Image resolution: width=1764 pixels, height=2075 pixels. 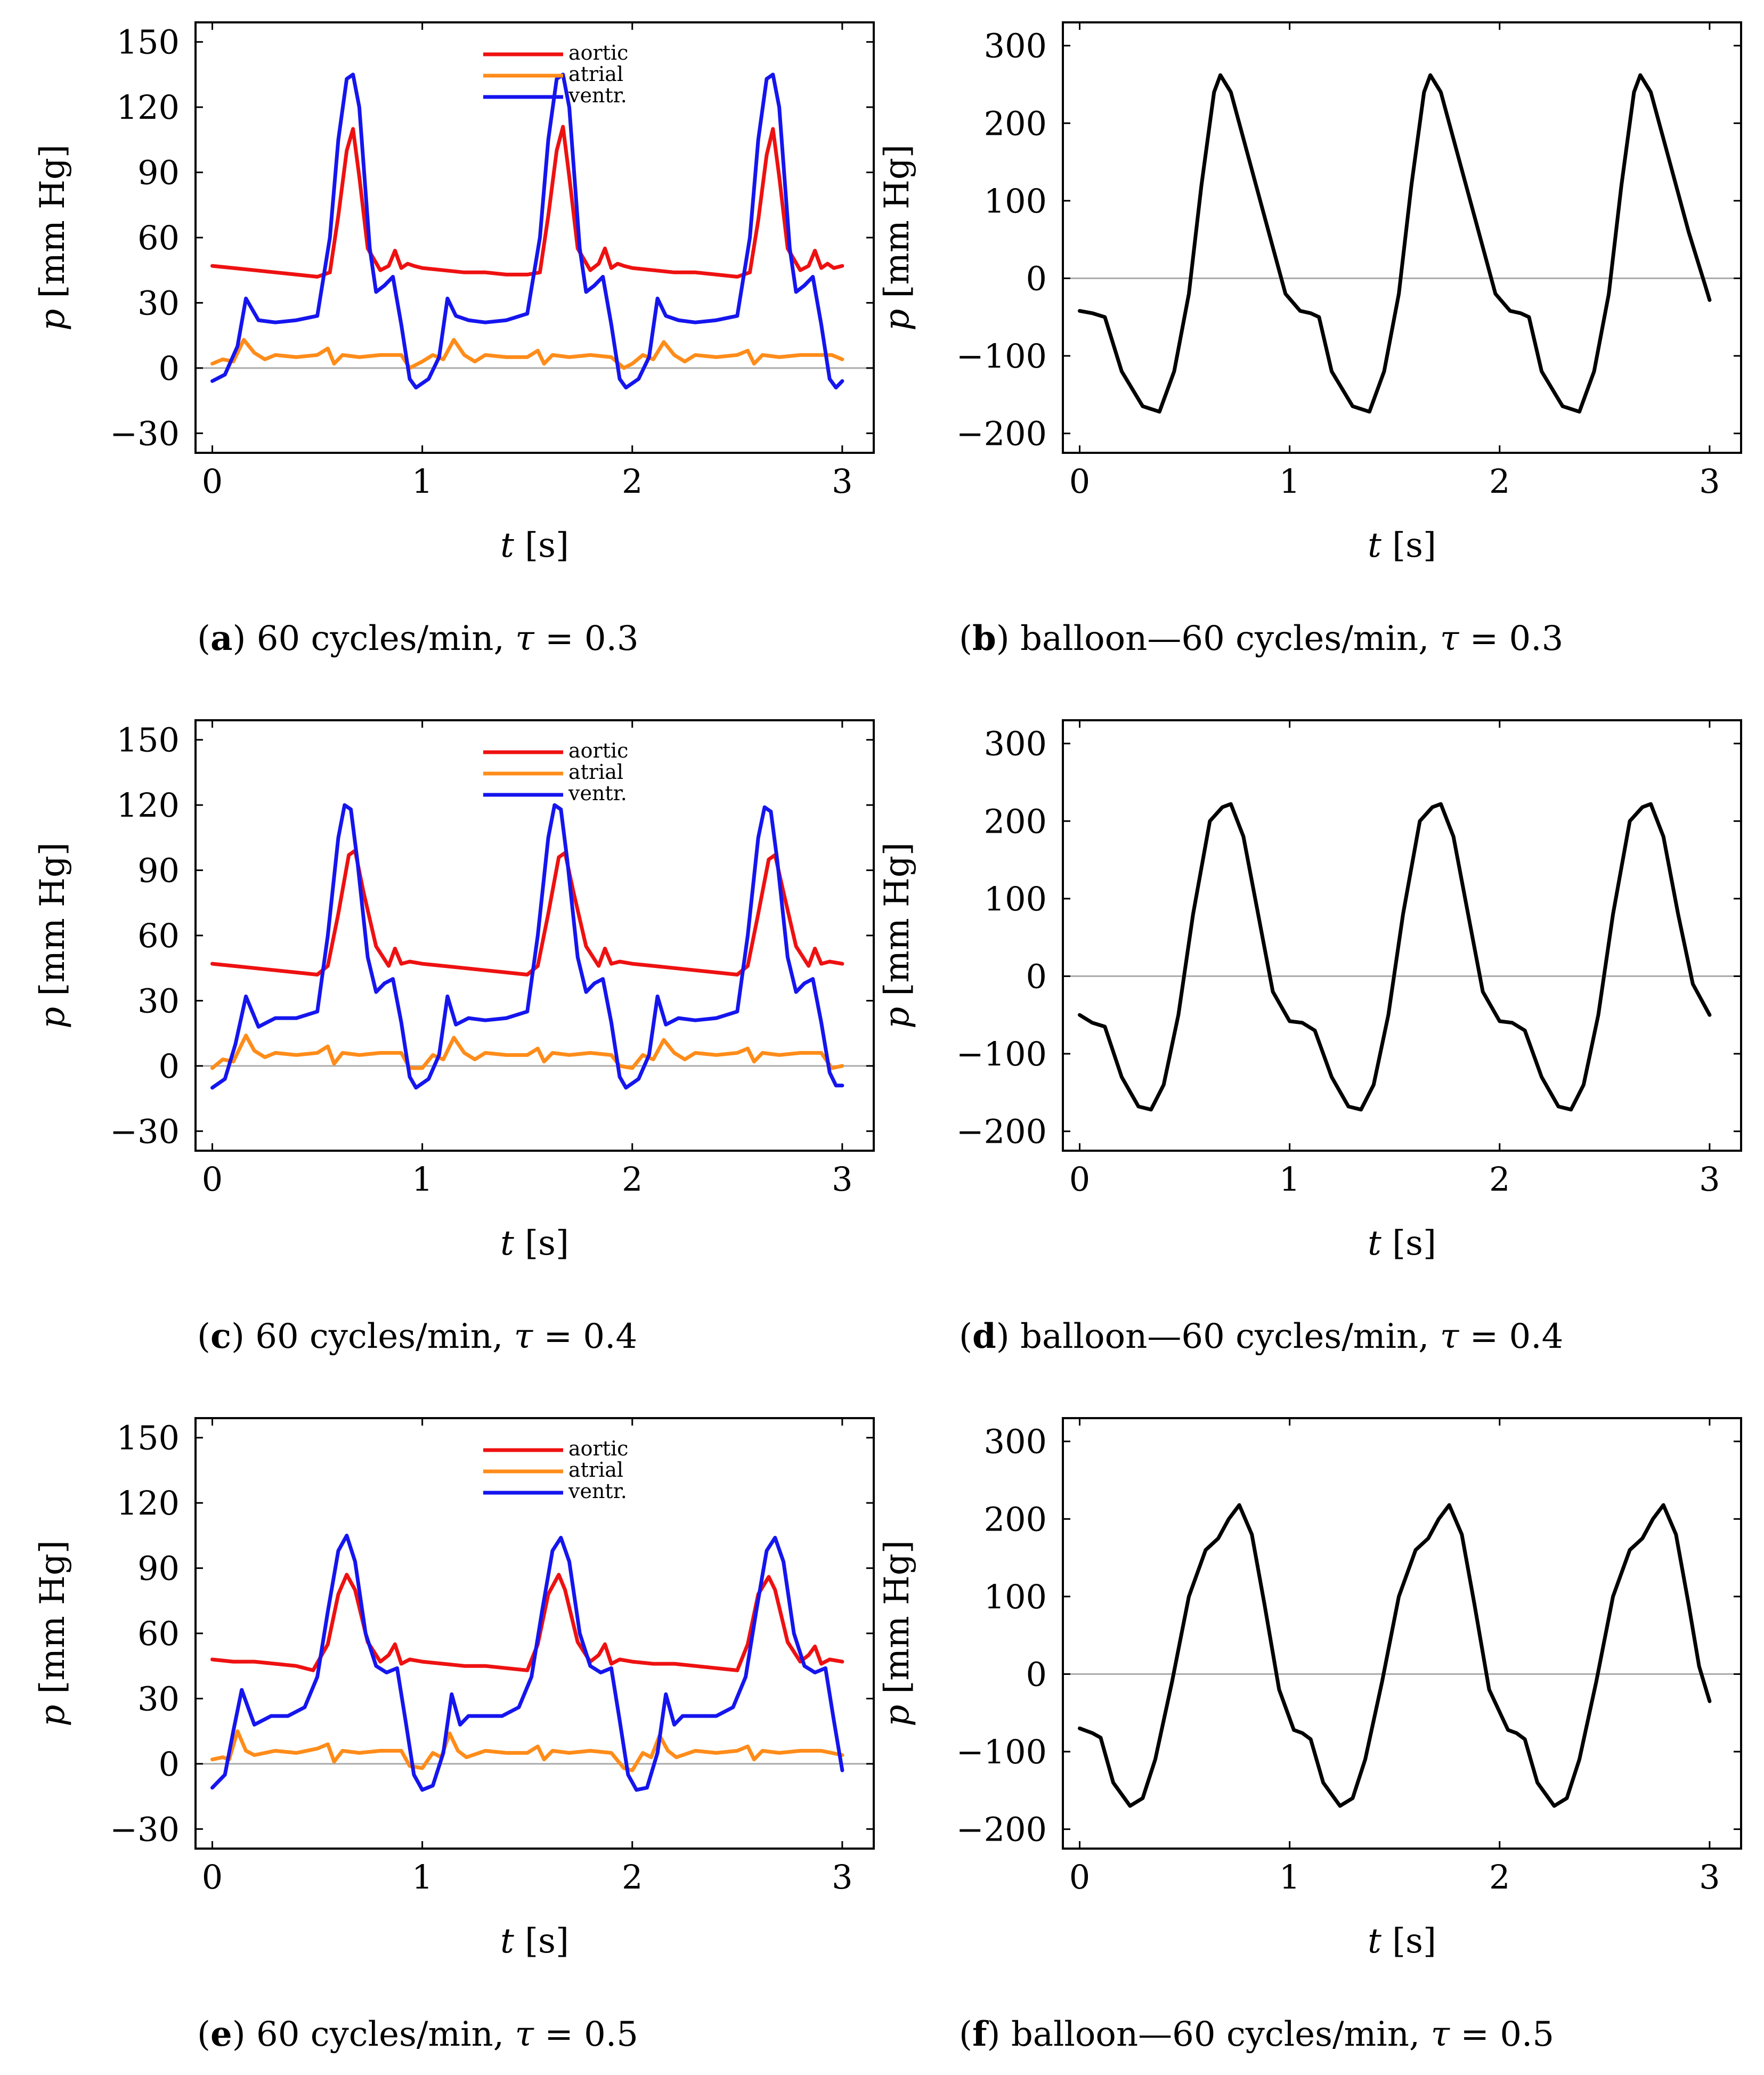 I want to click on x-axis-var: t, so click(x=1374, y=545).